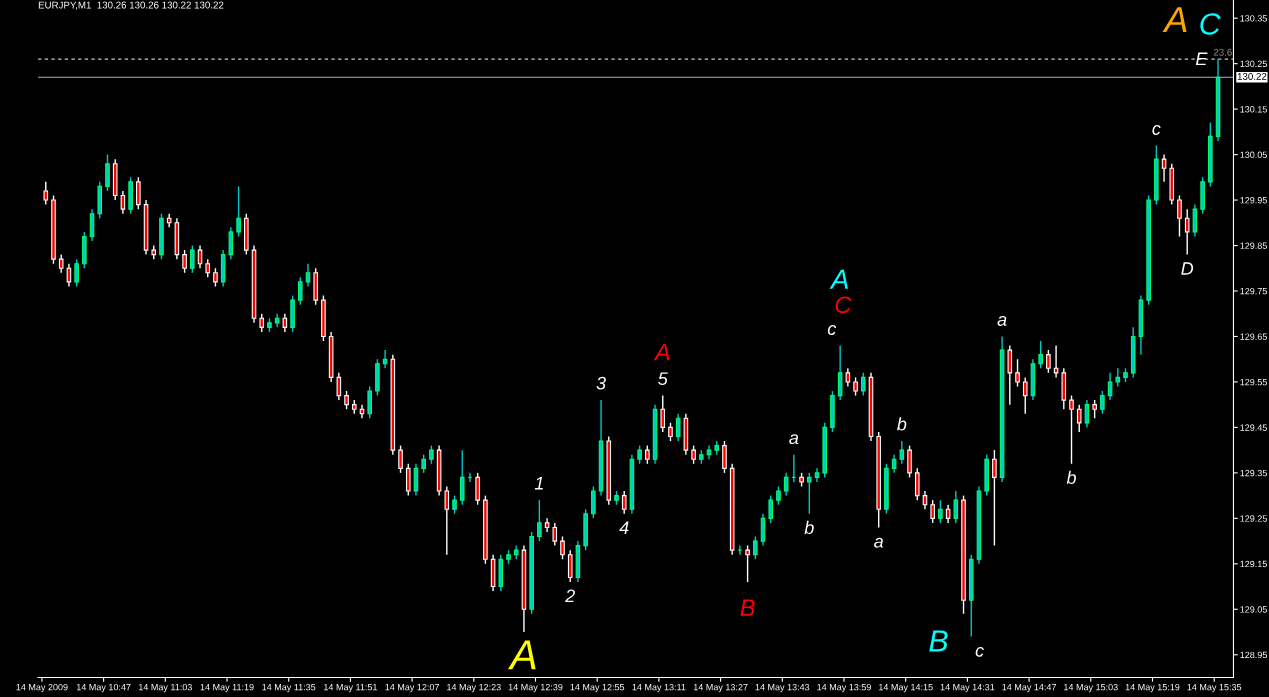 The width and height of the screenshot is (1269, 697). What do you see at coordinates (1029, 688) in the screenshot?
I see `x-tick-label: 14 May 14:47` at bounding box center [1029, 688].